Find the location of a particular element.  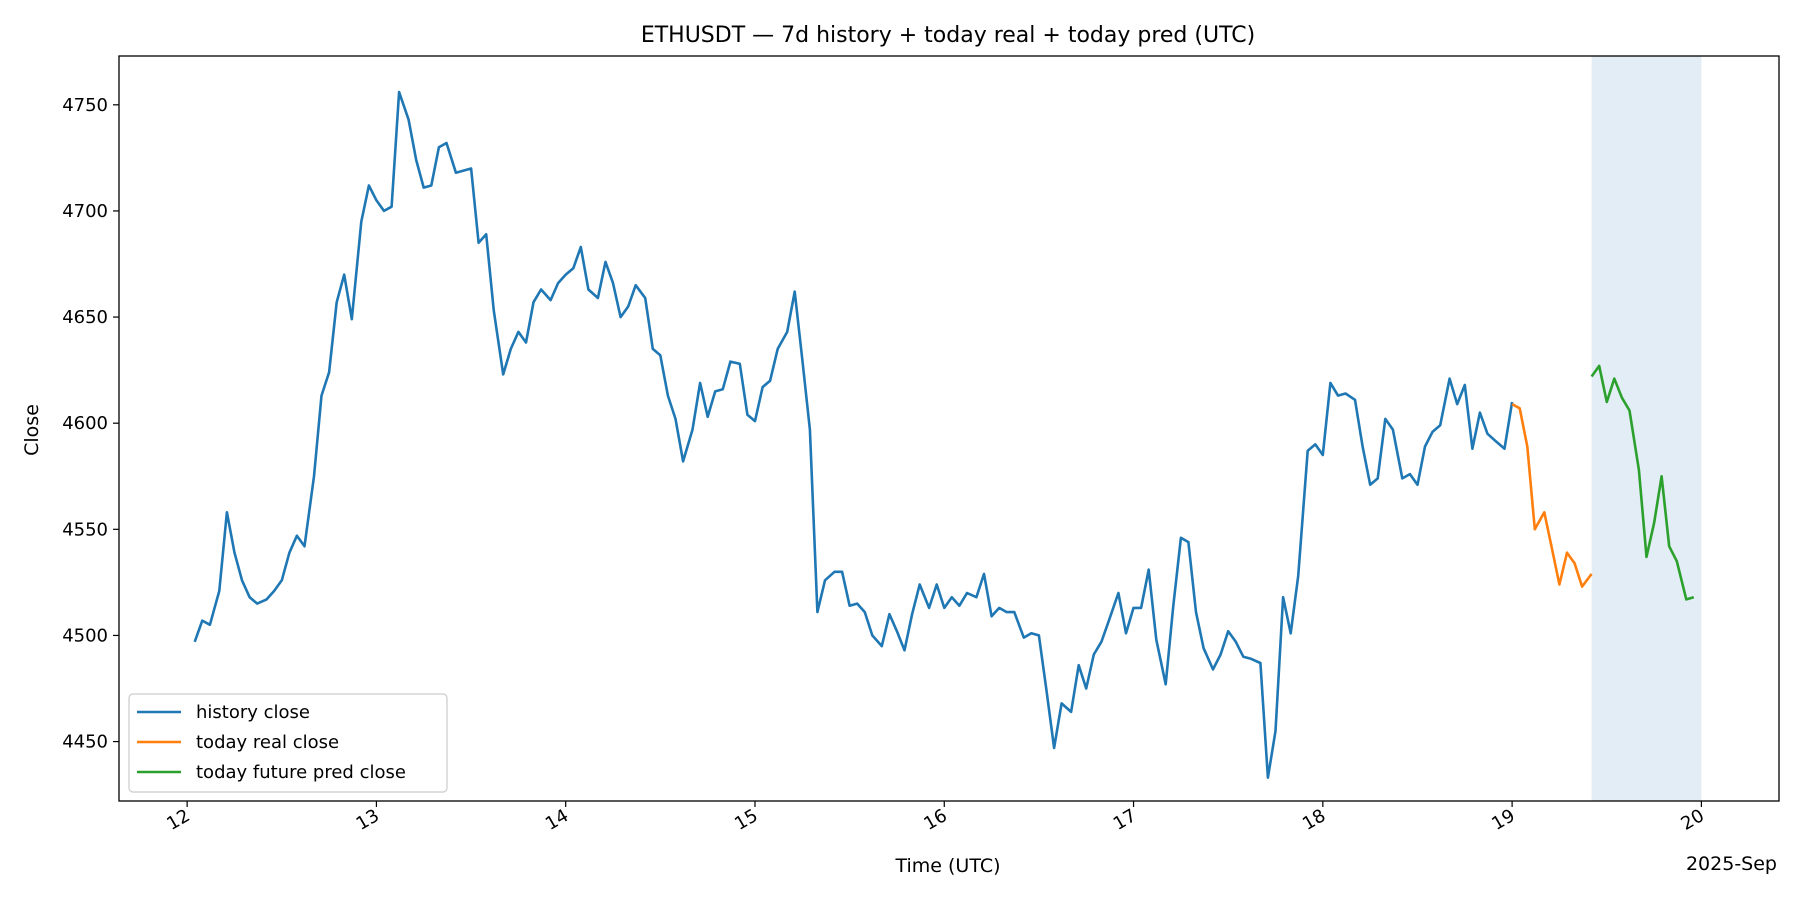

pred-window-shade is located at coordinates (1646, 428).